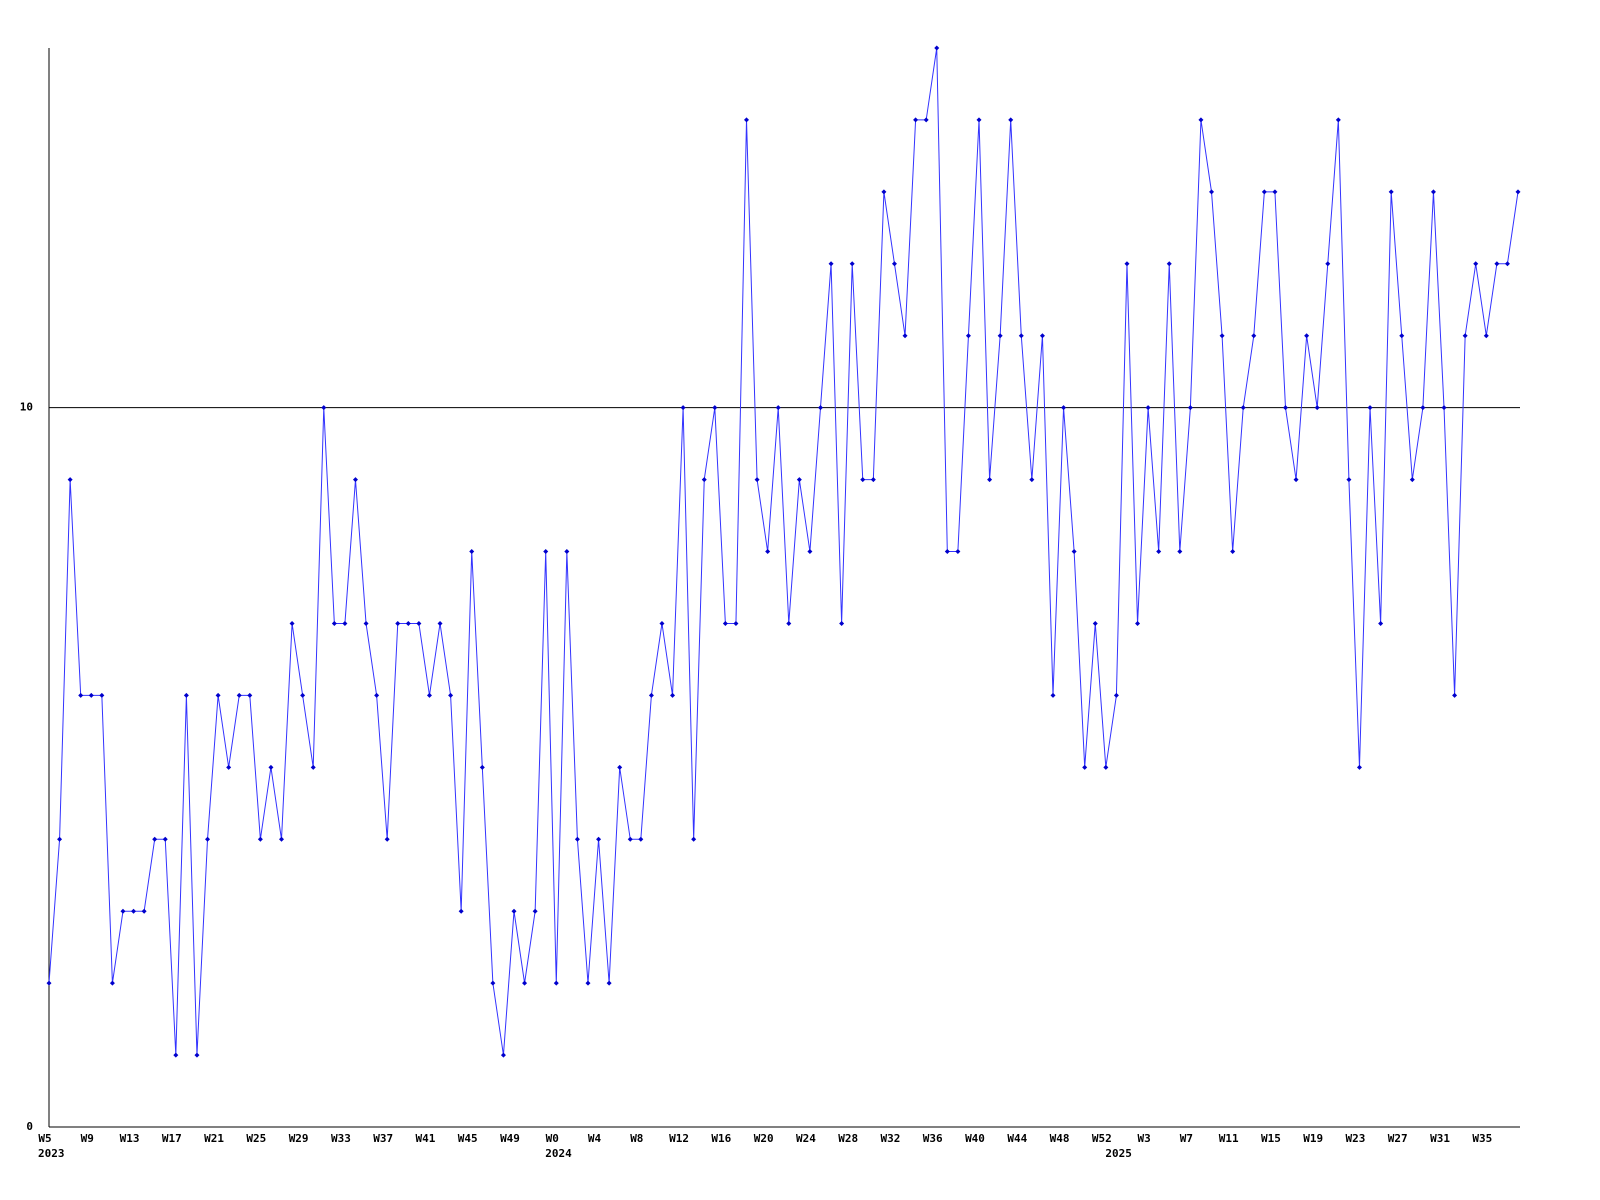 The width and height of the screenshot is (1600, 1200). I want to click on x-tick-label: W41, so click(426, 1138).